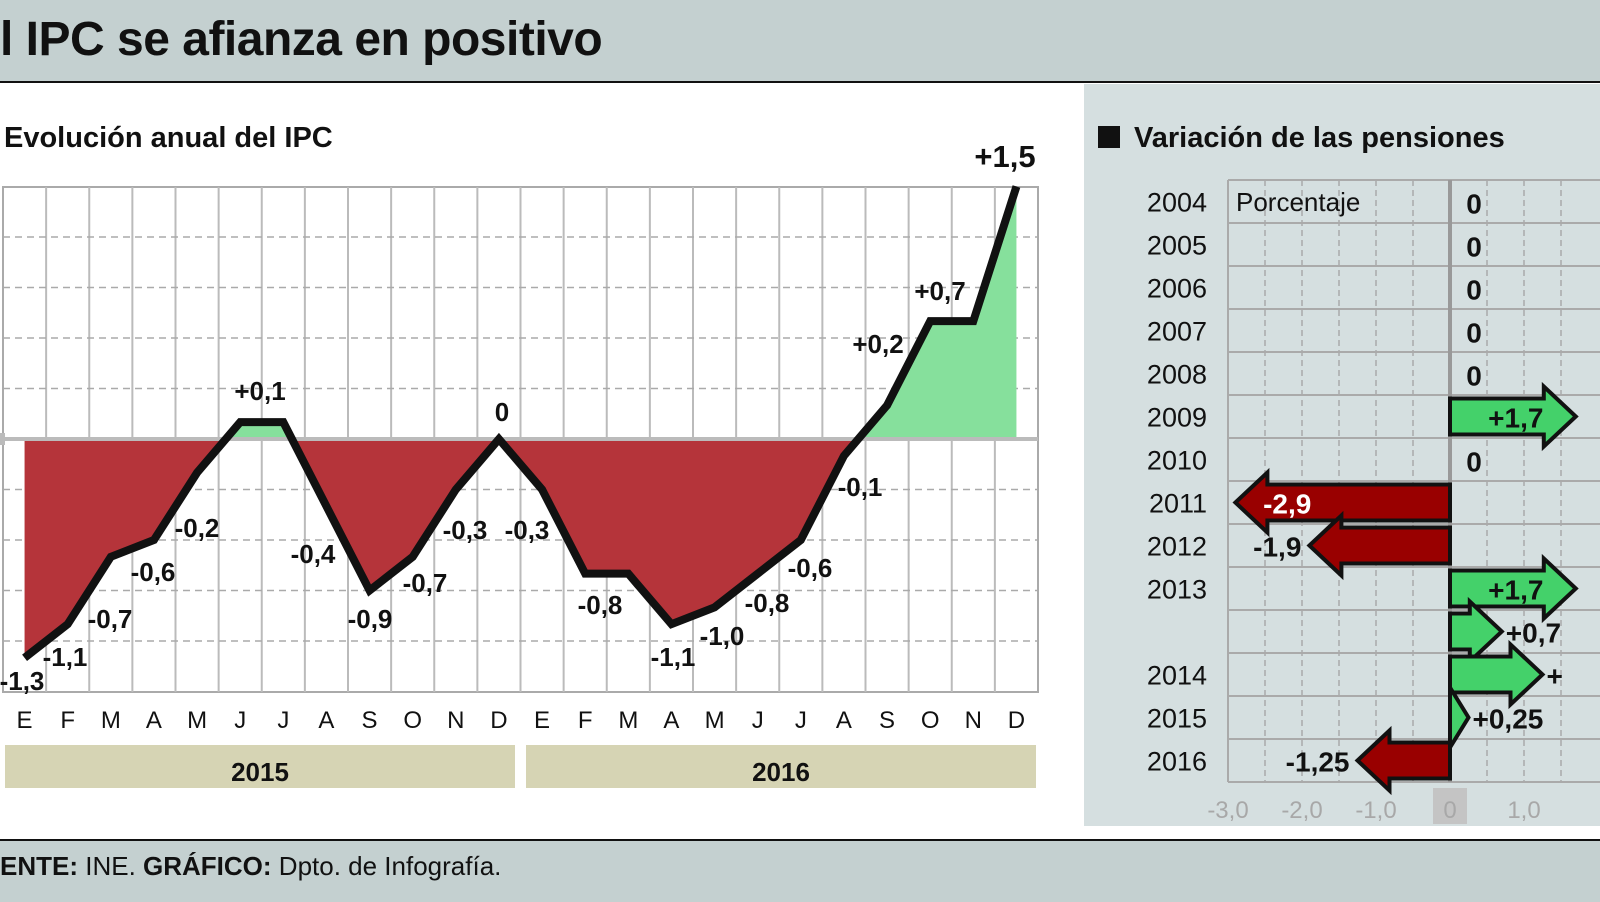 This screenshot has height=902, width=1600. What do you see at coordinates (1319, 138) in the screenshot?
I see `pensions-title-text: Variación de las pensiones` at bounding box center [1319, 138].